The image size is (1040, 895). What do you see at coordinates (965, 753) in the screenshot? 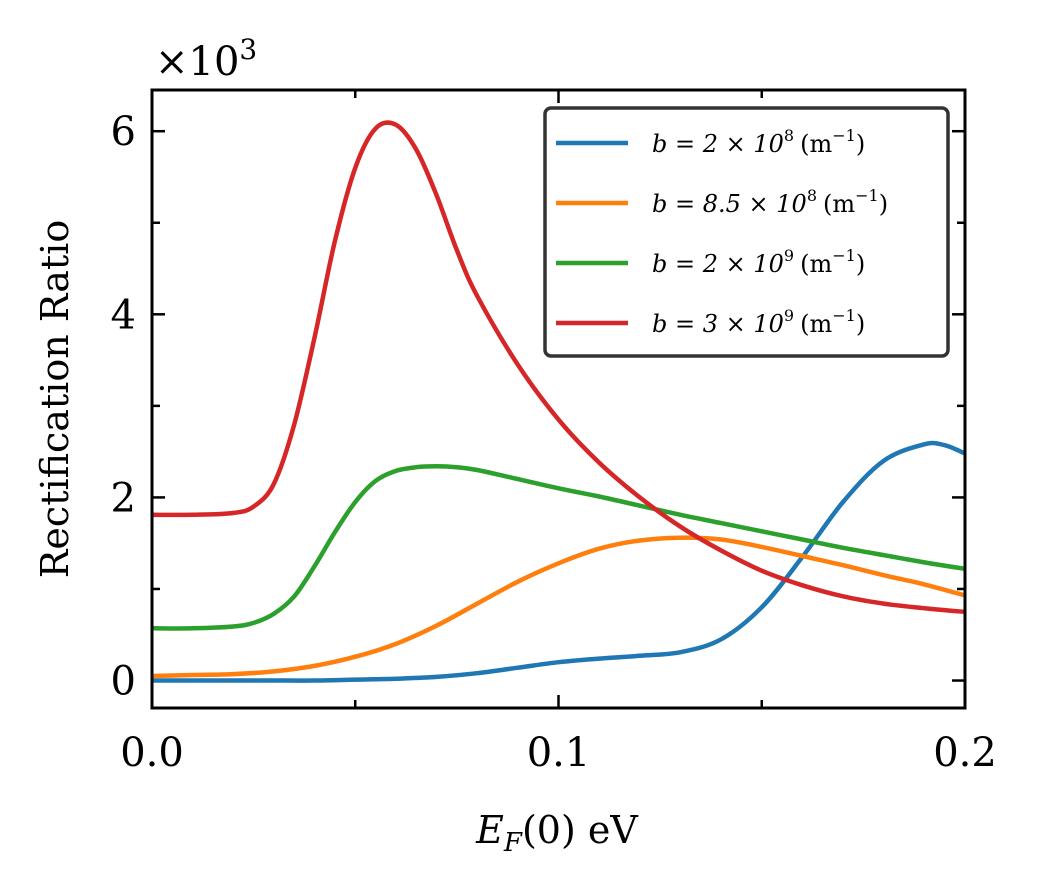
I see `x-tick-label: 0.2` at bounding box center [965, 753].